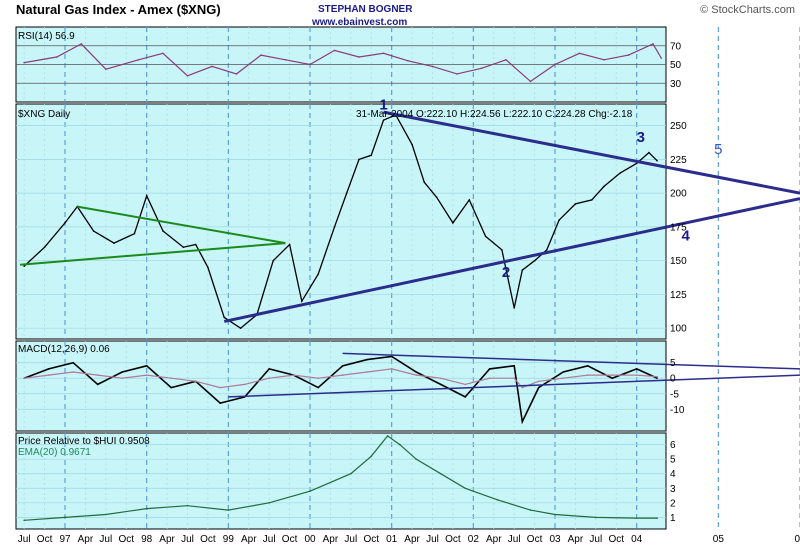 Image resolution: width=800 pixels, height=546 pixels. Describe the element at coordinates (673, 503) in the screenshot. I see `y-tick-label: 2` at that location.